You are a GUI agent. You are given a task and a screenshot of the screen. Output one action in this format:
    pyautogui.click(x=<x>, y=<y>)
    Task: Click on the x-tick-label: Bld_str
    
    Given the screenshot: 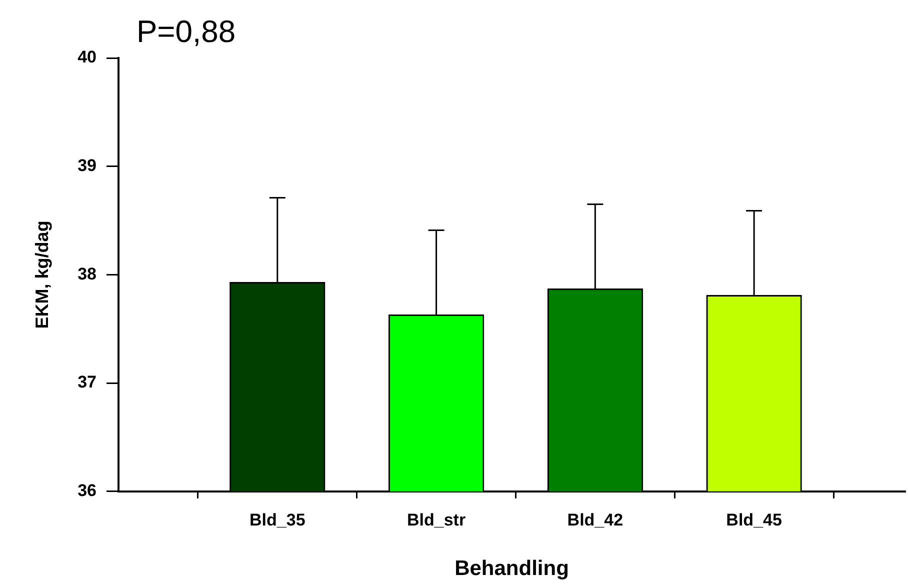 What is the action you would take?
    pyautogui.click(x=436, y=520)
    